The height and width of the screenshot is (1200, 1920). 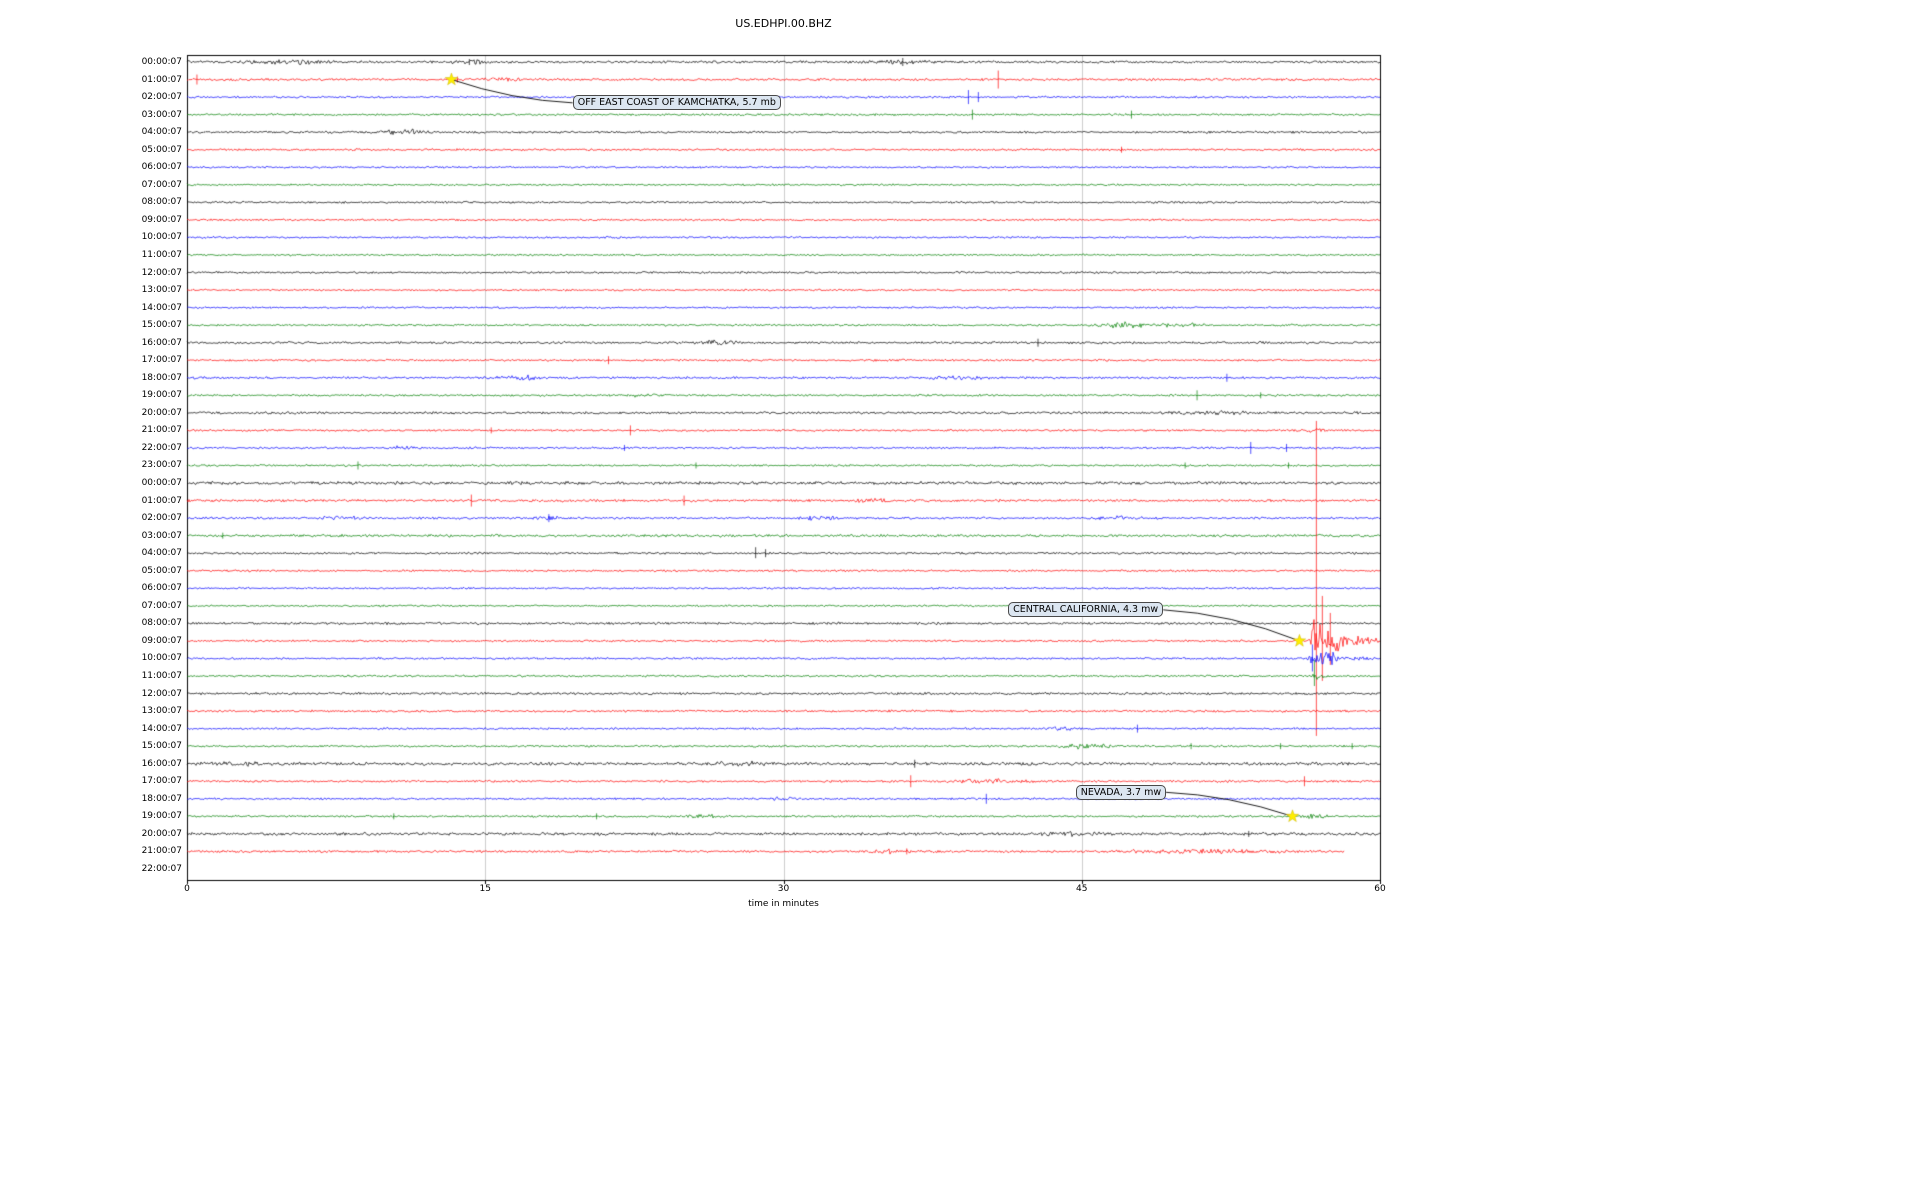 What do you see at coordinates (783, 23) in the screenshot?
I see `chart-title: US.EDHPI.00.BHZ` at bounding box center [783, 23].